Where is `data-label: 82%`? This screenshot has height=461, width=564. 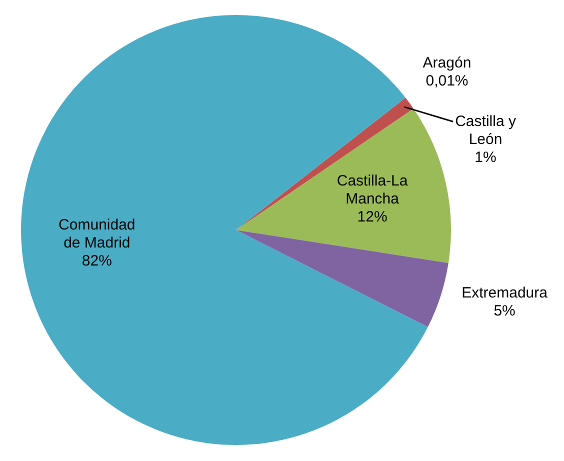
data-label: 82% is located at coordinates (97, 261).